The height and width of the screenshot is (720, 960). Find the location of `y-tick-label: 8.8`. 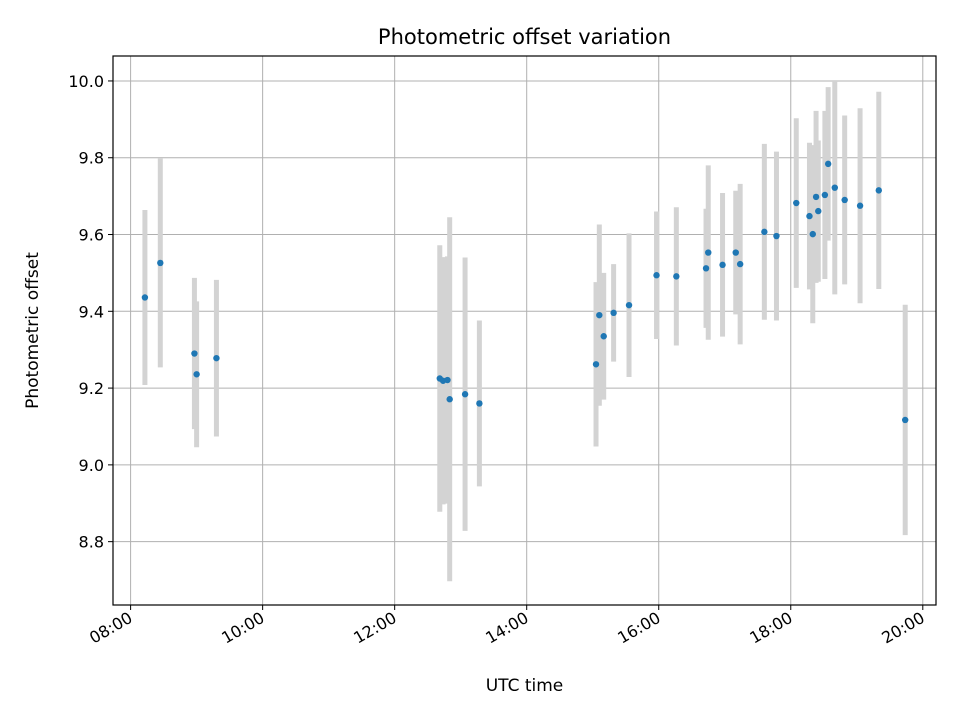

y-tick-label: 8.8 is located at coordinates (91, 542).